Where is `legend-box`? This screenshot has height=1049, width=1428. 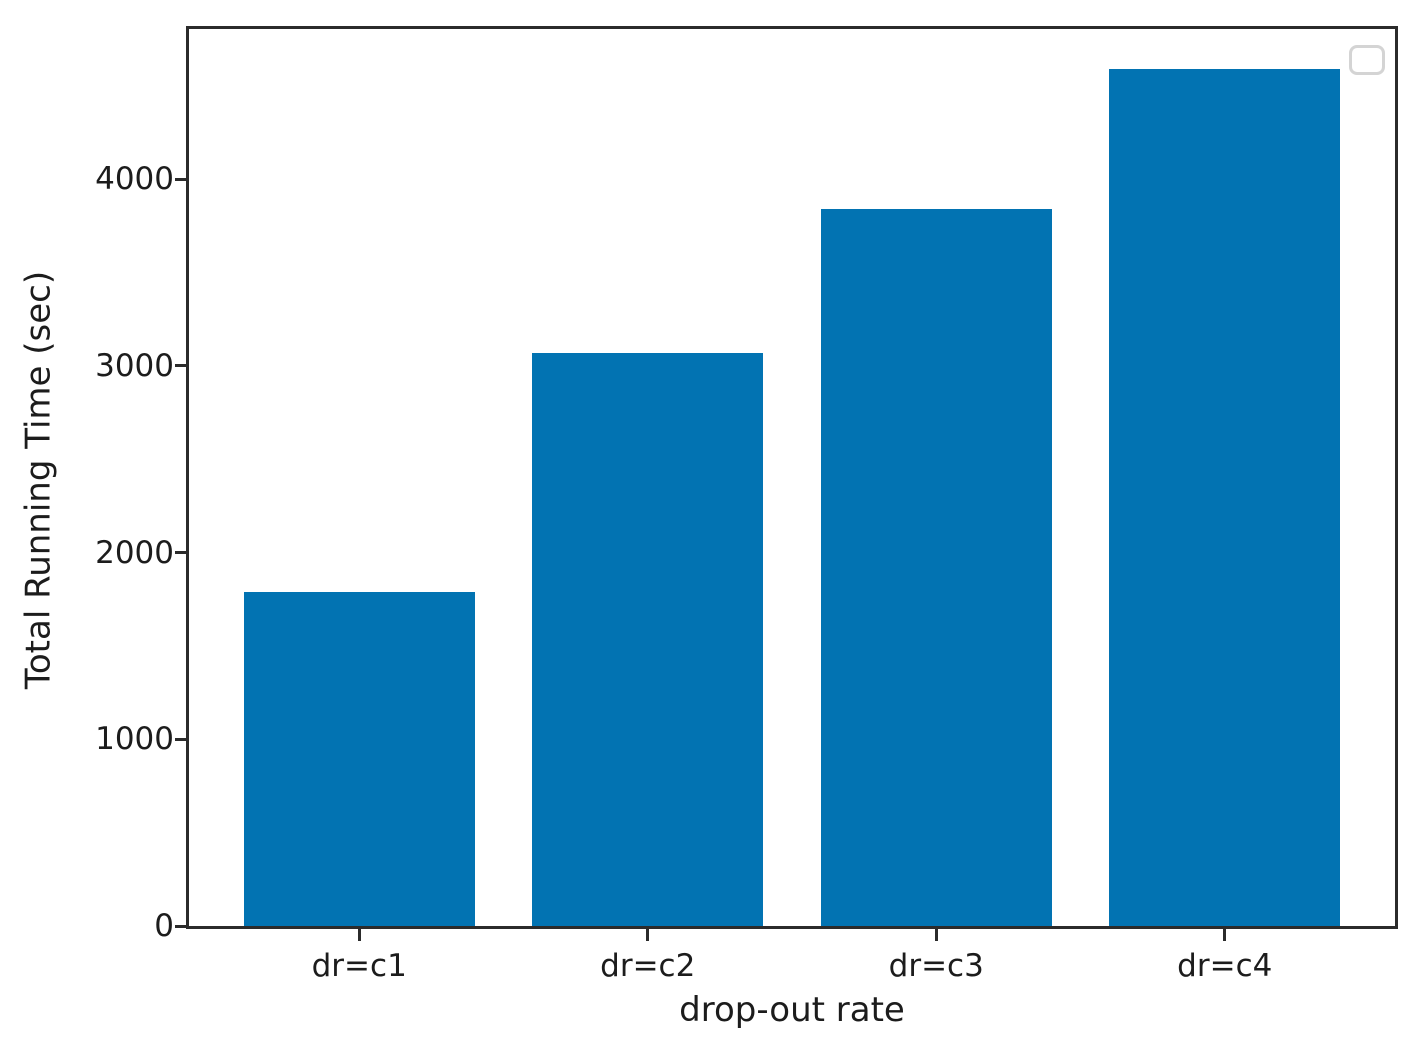 legend-box is located at coordinates (1367, 60).